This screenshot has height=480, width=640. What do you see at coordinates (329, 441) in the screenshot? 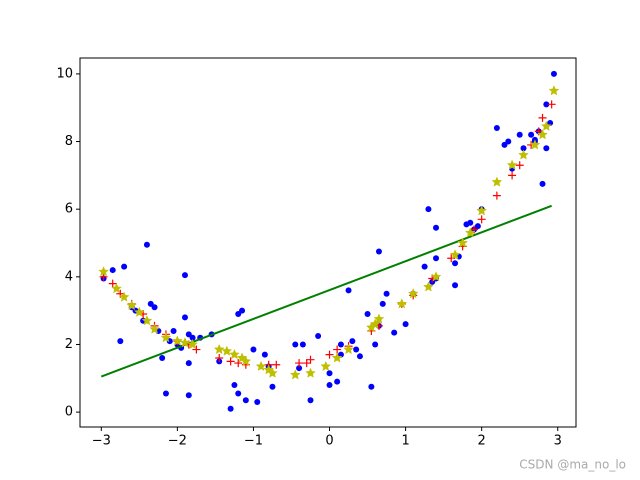
I see `x-tick-label: 0` at bounding box center [329, 441].